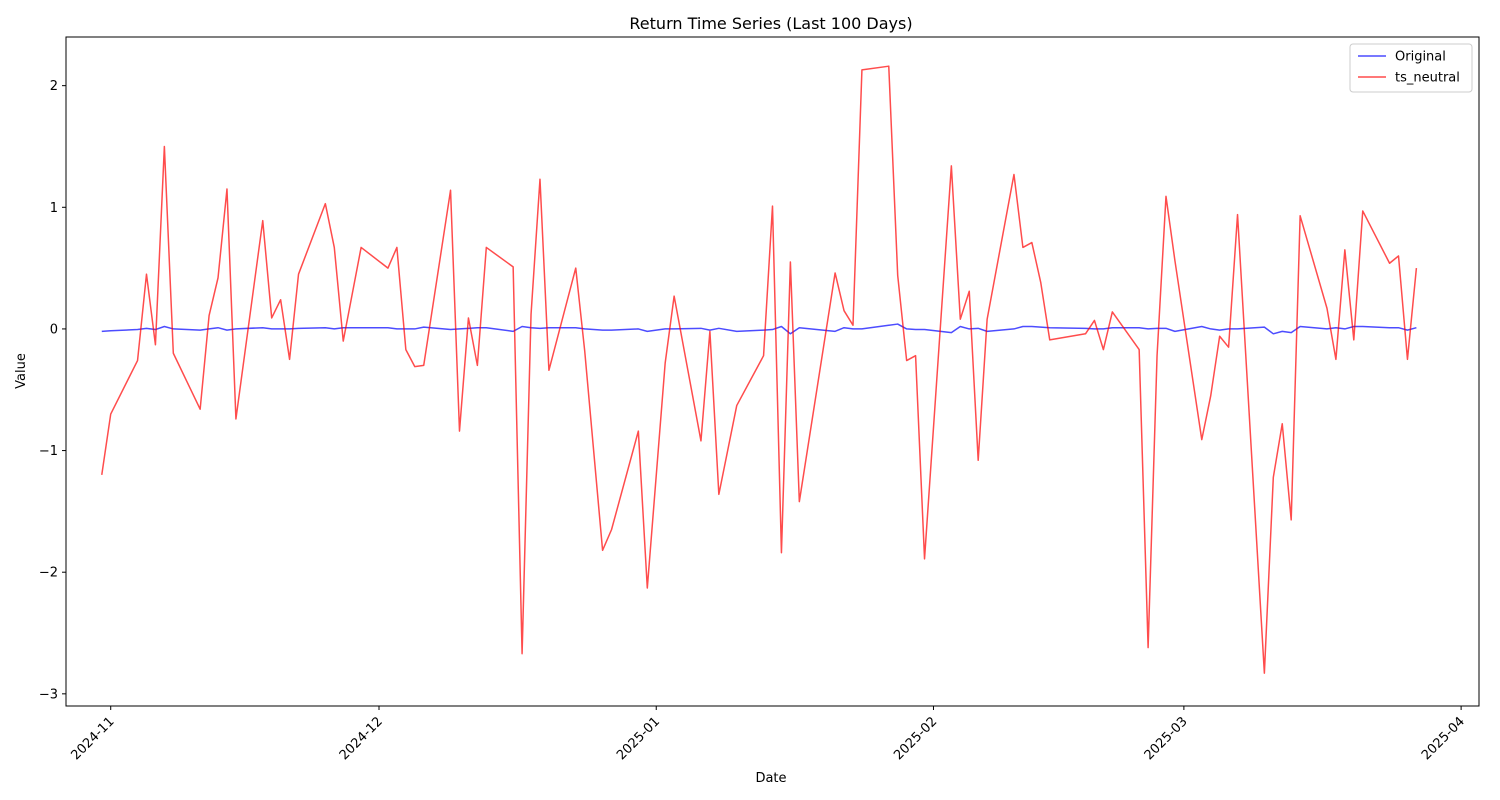  Describe the element at coordinates (1420, 57) in the screenshot. I see `legend-label-1: Original` at that location.